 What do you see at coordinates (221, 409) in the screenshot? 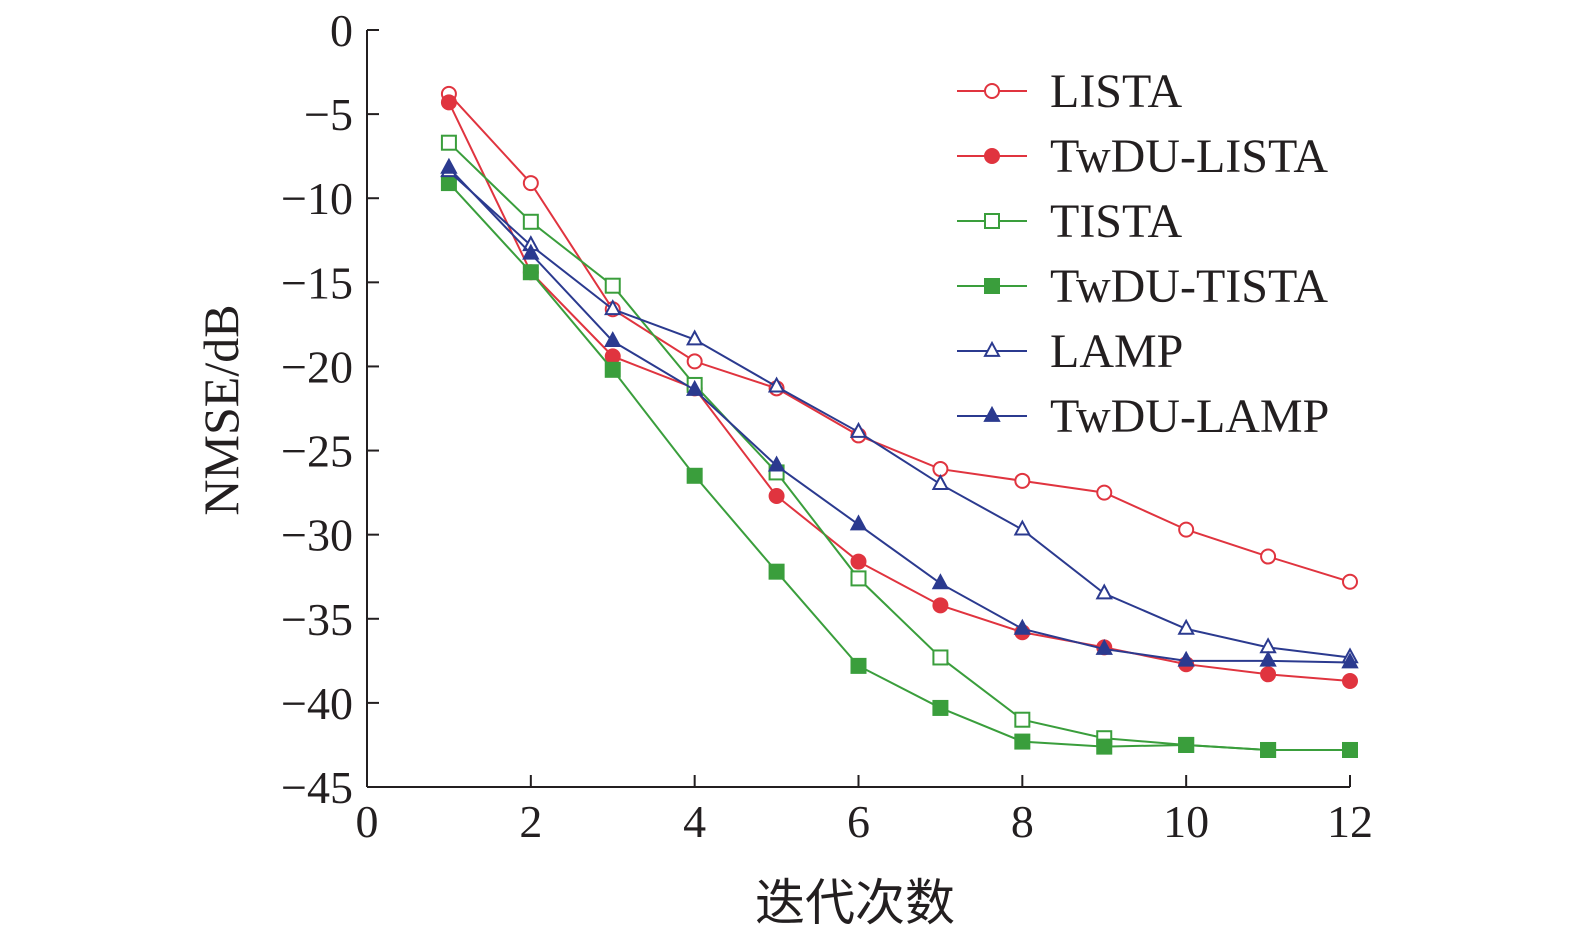
I see `y-axis-title: NMSE/dB` at bounding box center [221, 409].